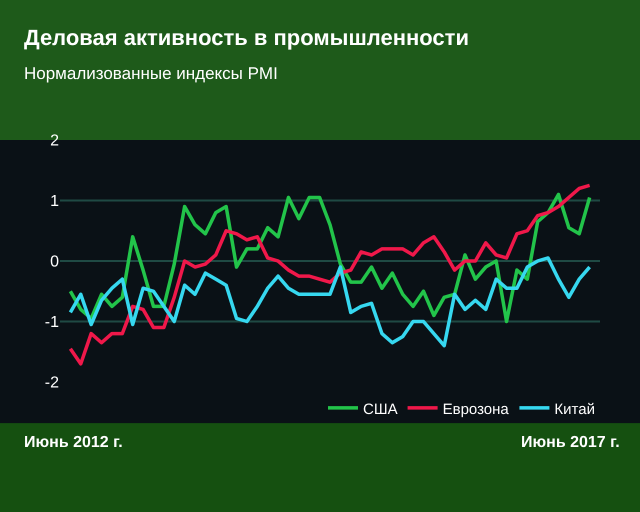 Image resolution: width=640 pixels, height=512 pixels. What do you see at coordinates (55, 262) in the screenshot?
I see `y-tick-label: 0` at bounding box center [55, 262].